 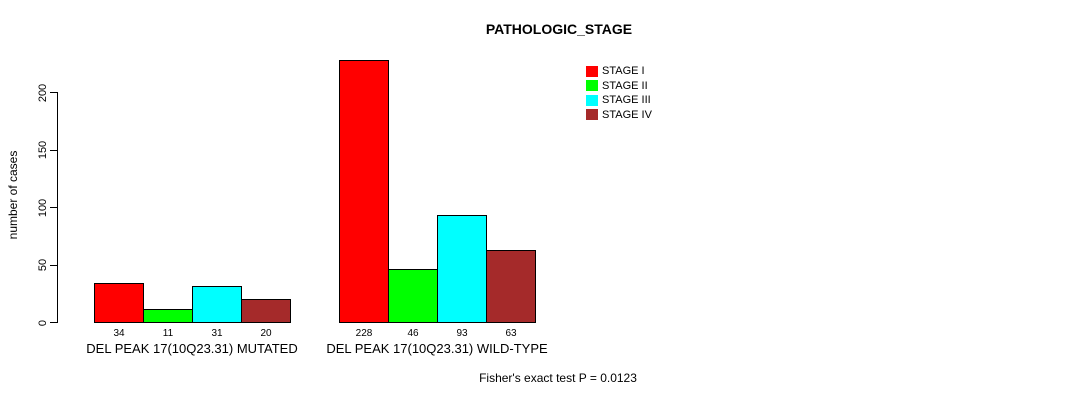 I want to click on y-tick-label: 200, so click(x=43, y=92).